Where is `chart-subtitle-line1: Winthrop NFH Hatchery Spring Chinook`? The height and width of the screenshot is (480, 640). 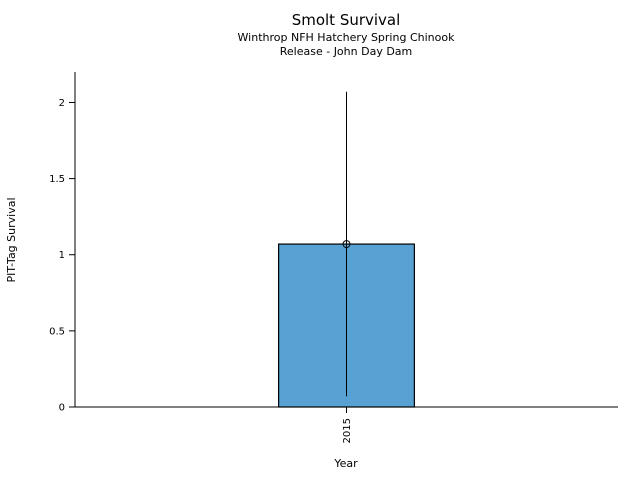
chart-subtitle-line1: Winthrop NFH Hatchery Spring Chinook is located at coordinates (347, 37).